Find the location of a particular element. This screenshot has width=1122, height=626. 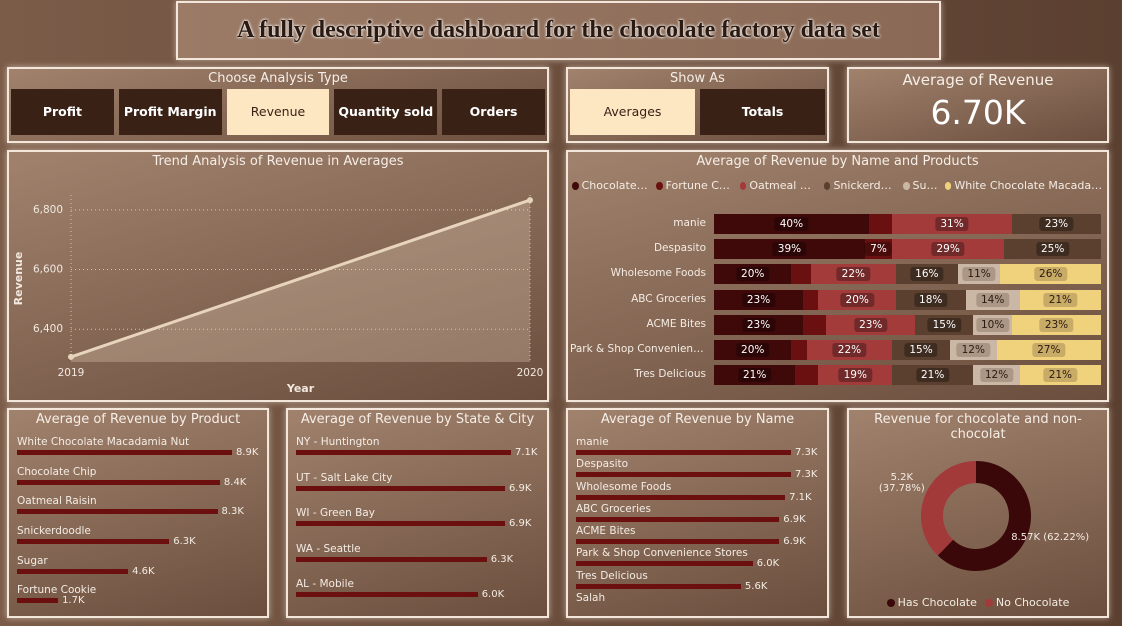

category-label: Wholesome Foods is located at coordinates (658, 273).